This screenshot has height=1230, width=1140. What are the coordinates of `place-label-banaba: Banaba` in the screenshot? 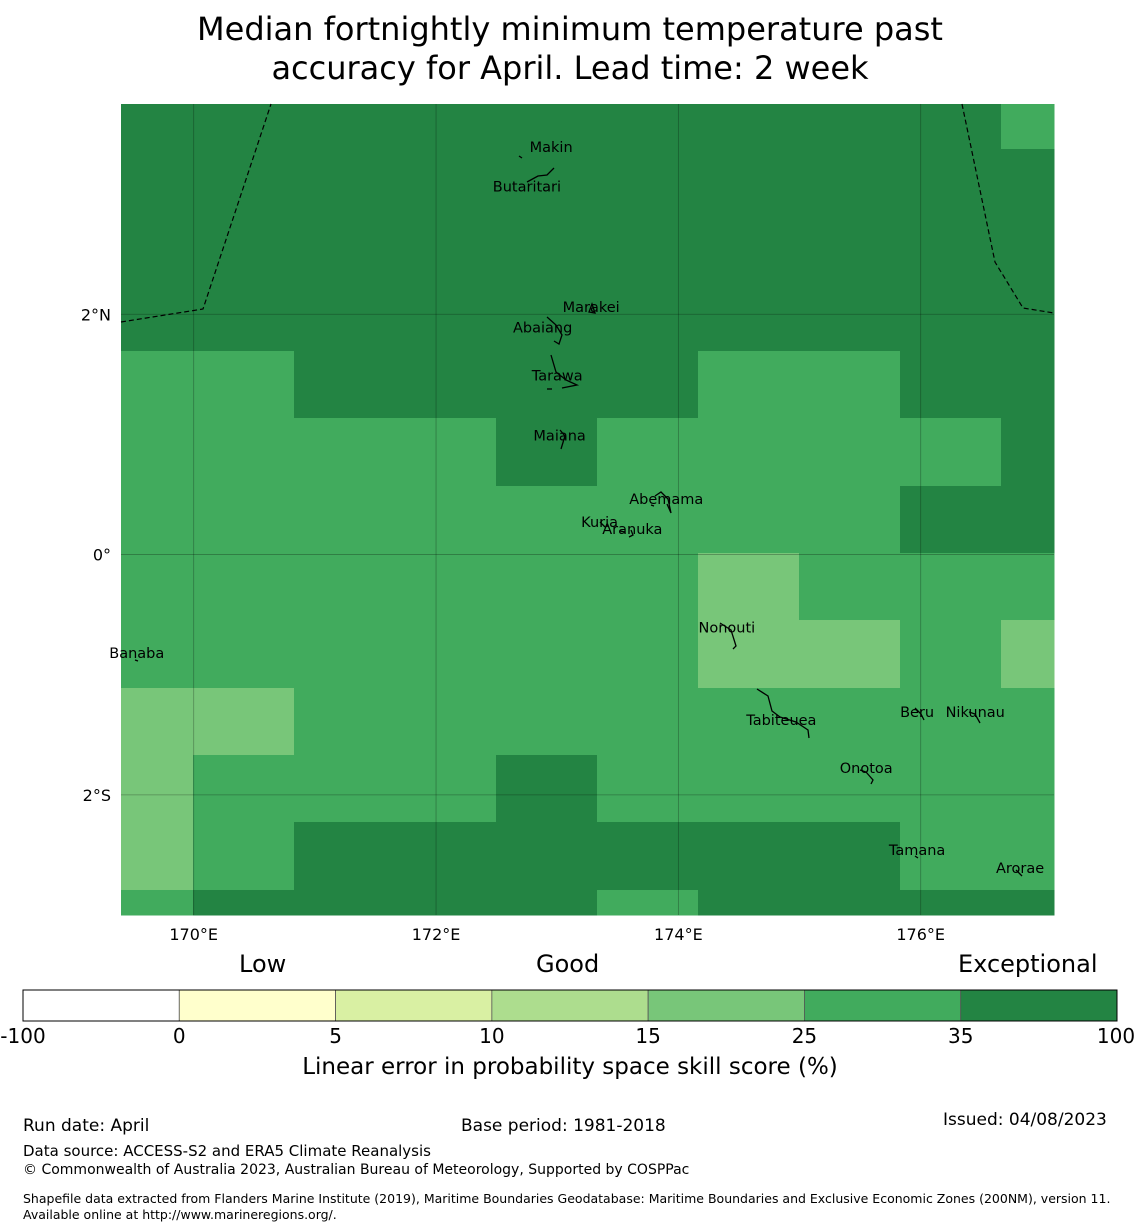 It's located at (136, 654).